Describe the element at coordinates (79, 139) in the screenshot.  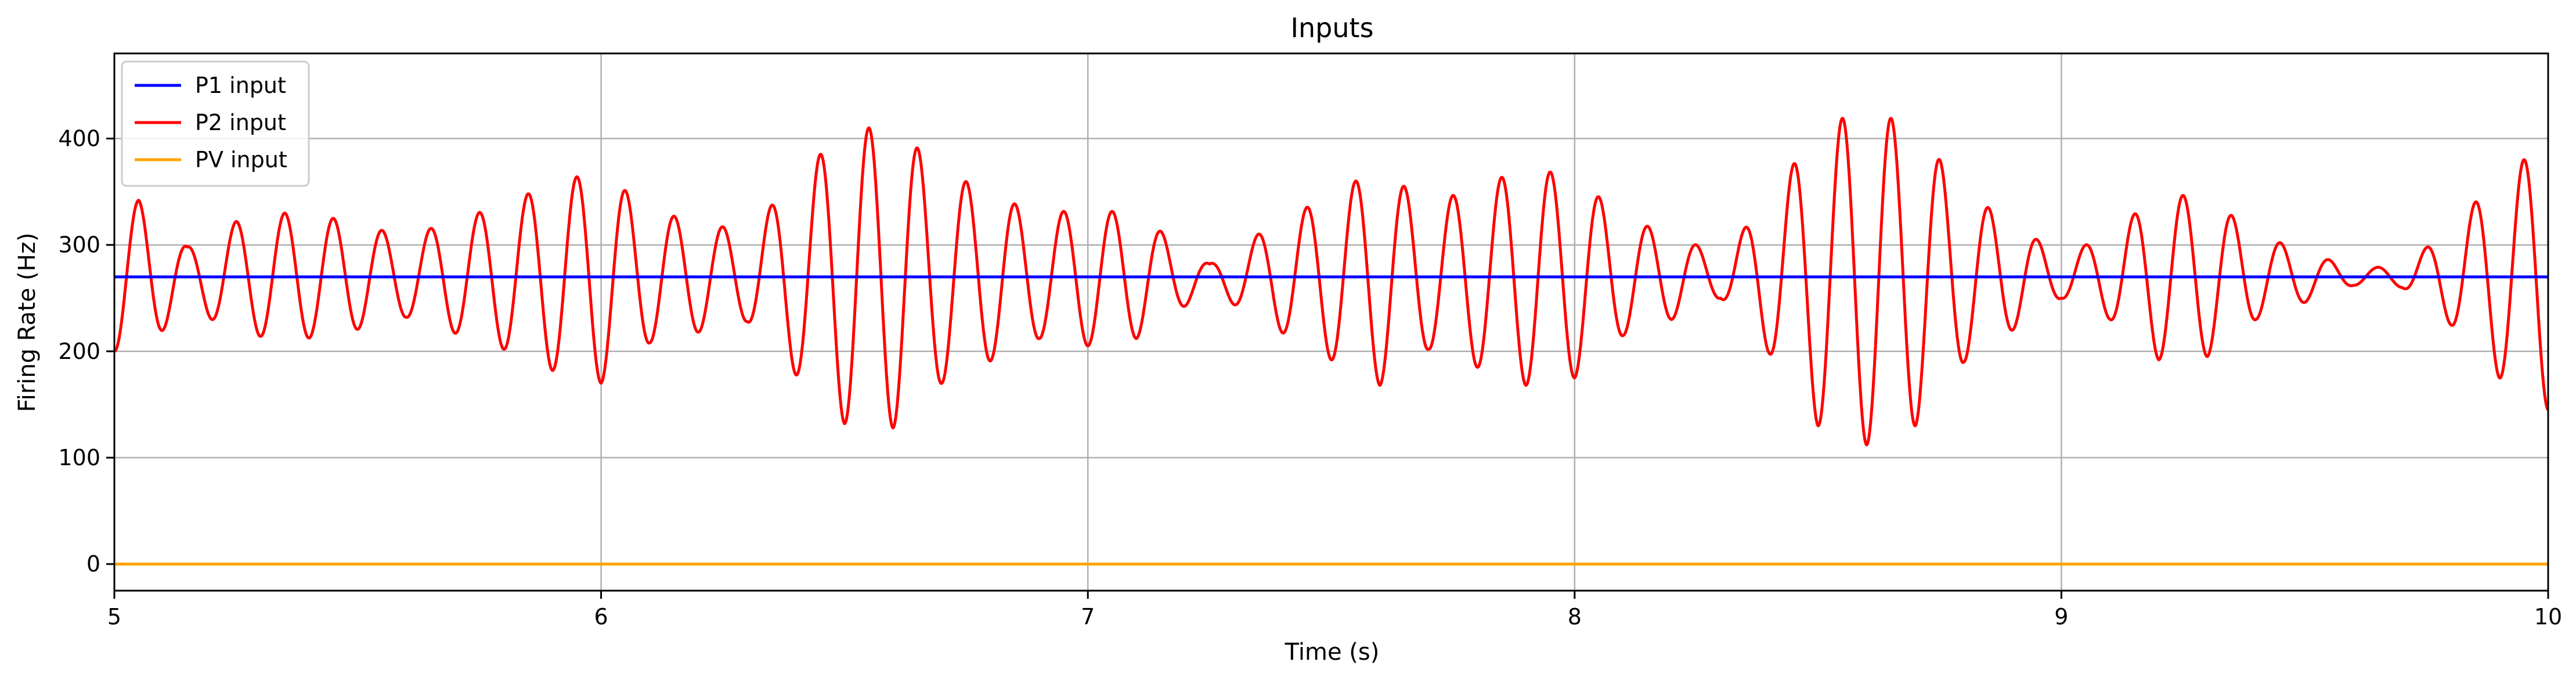
I see `y-tick-label: 400` at that location.